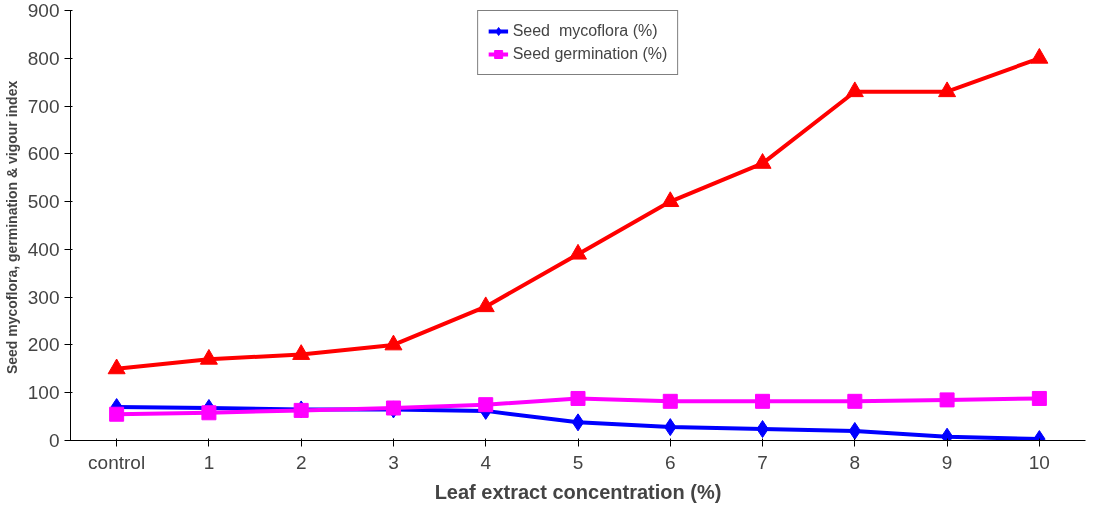 The width and height of the screenshot is (1108, 516). What do you see at coordinates (578, 462) in the screenshot?
I see `x-tick-label: 5` at bounding box center [578, 462].